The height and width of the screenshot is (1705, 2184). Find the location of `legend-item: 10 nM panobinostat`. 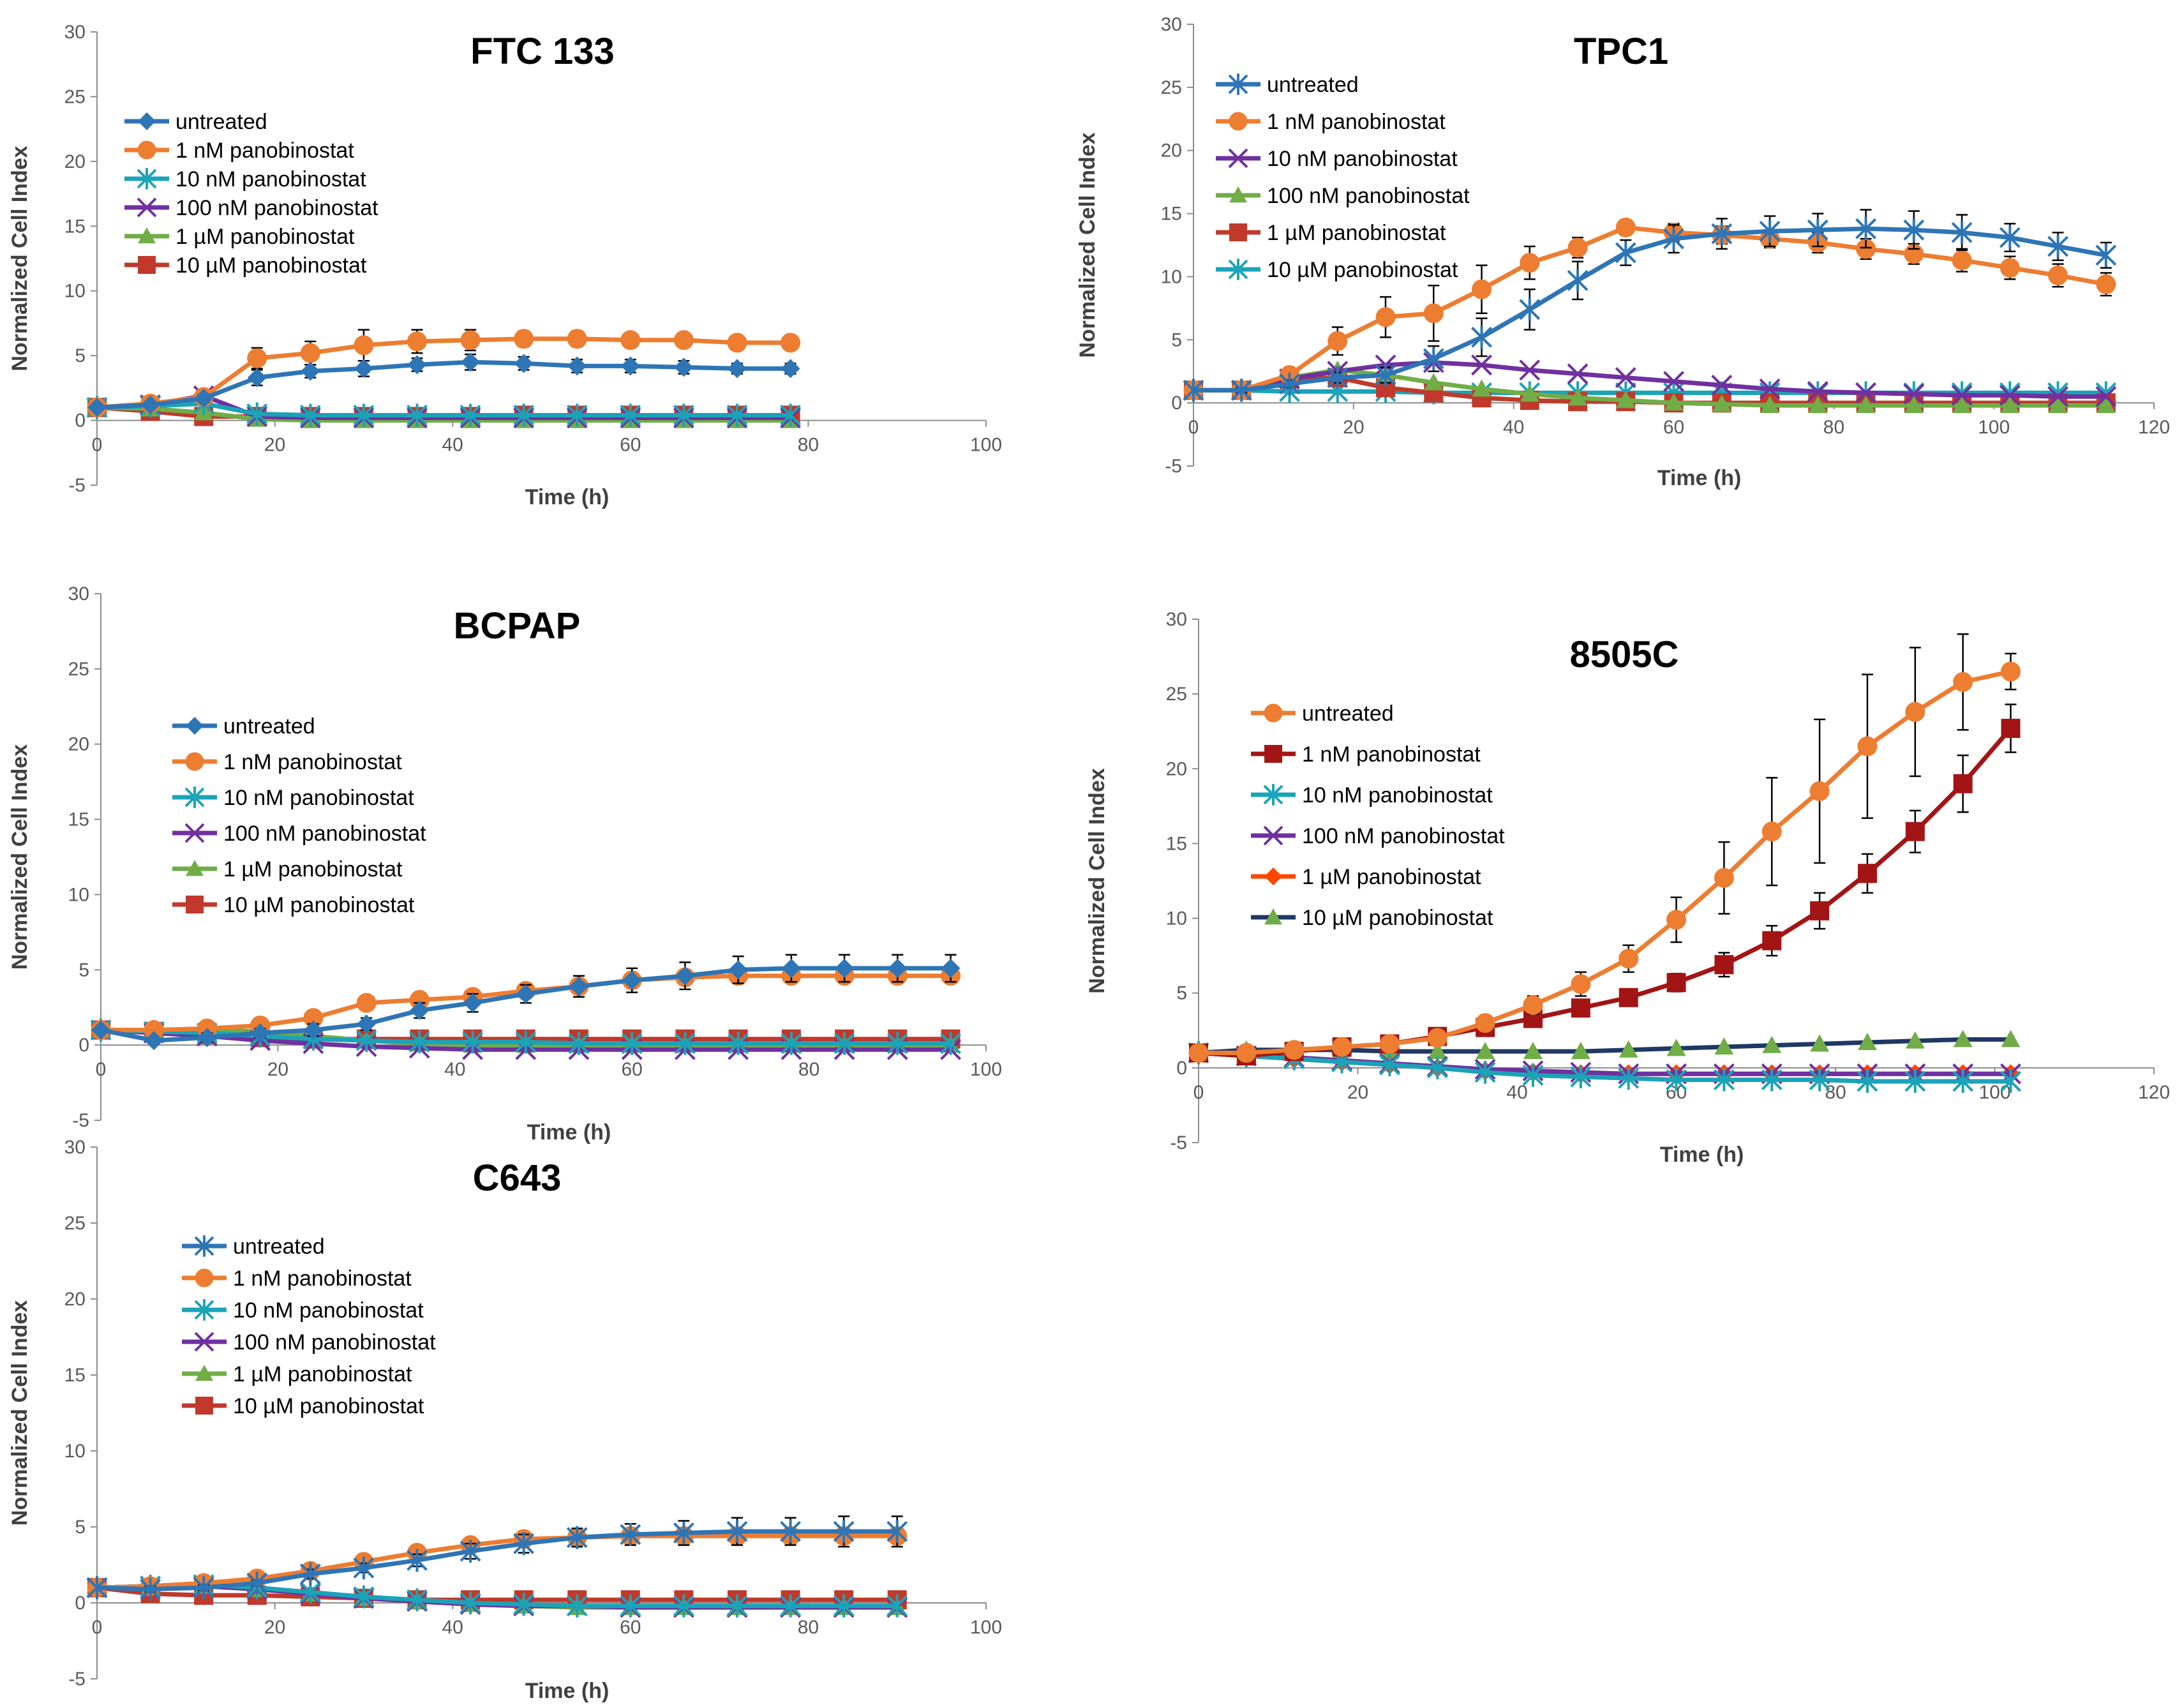

legend-item: 10 nM panobinostat is located at coordinates (1372, 795).